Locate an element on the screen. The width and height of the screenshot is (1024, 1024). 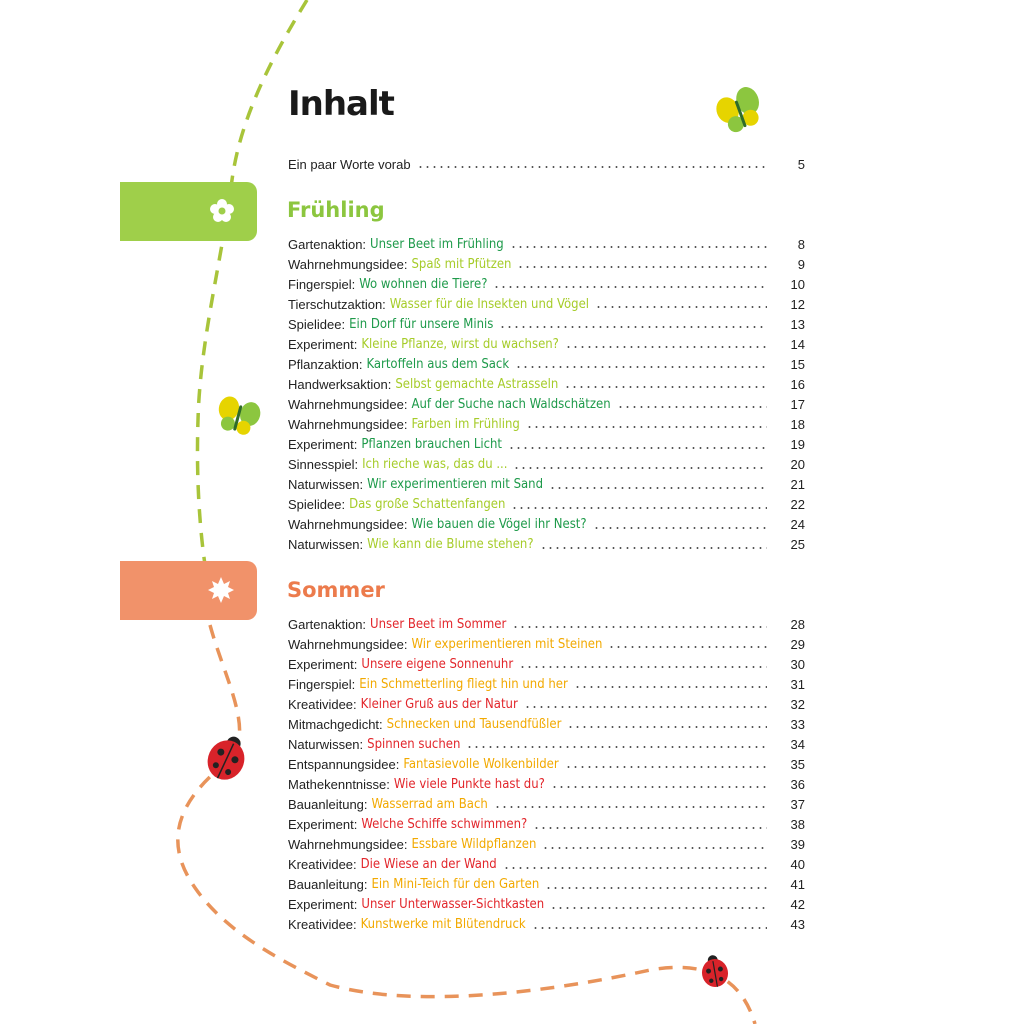
sun-icon is located at coordinates (221, 590).